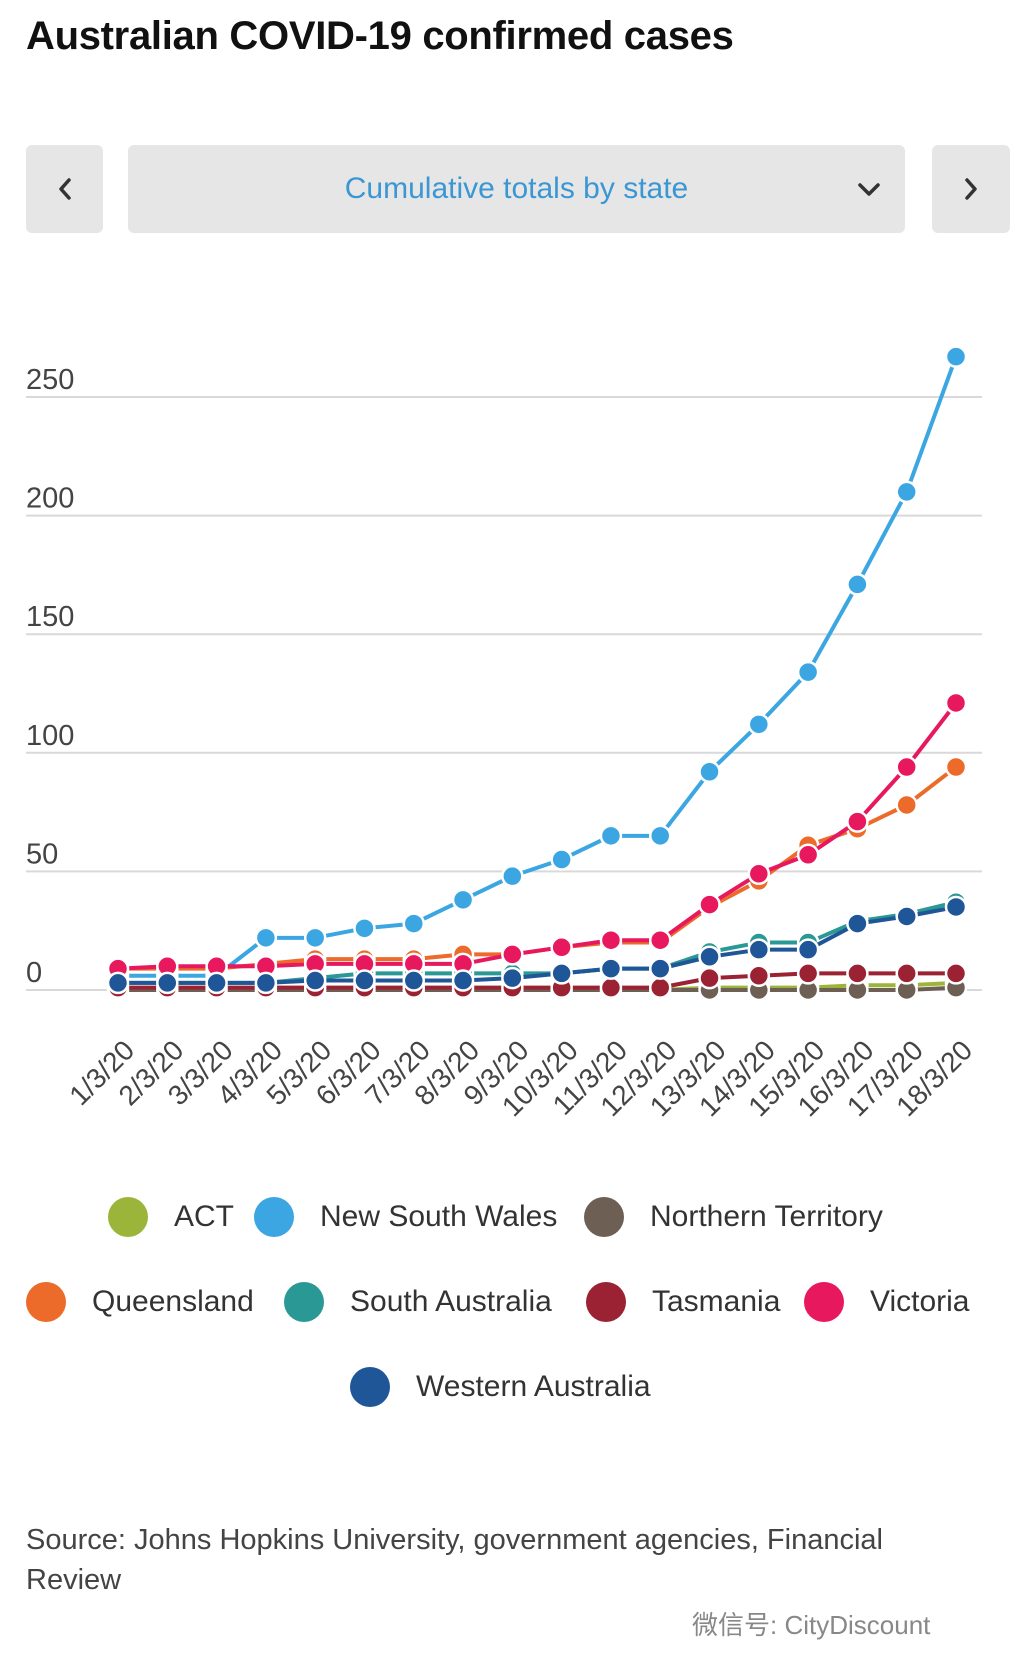 This screenshot has height=1672, width=1013. What do you see at coordinates (766, 1216) in the screenshot?
I see `legend-label: Northern Territory` at bounding box center [766, 1216].